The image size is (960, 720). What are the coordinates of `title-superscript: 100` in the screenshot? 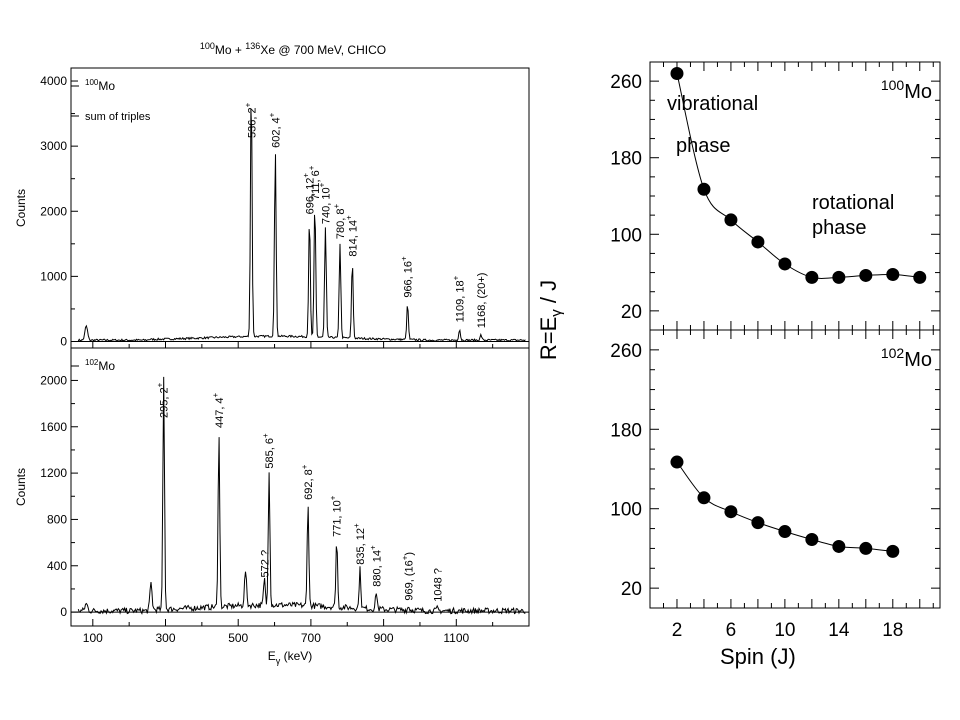 It's located at (207, 46).